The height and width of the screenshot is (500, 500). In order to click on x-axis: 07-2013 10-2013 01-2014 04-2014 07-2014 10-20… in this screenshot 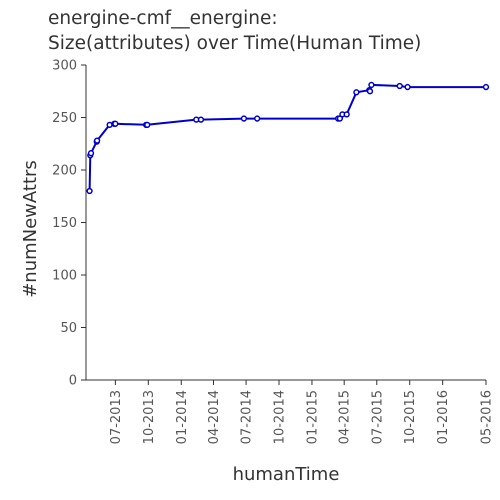, I will do `click(290, 411)`.